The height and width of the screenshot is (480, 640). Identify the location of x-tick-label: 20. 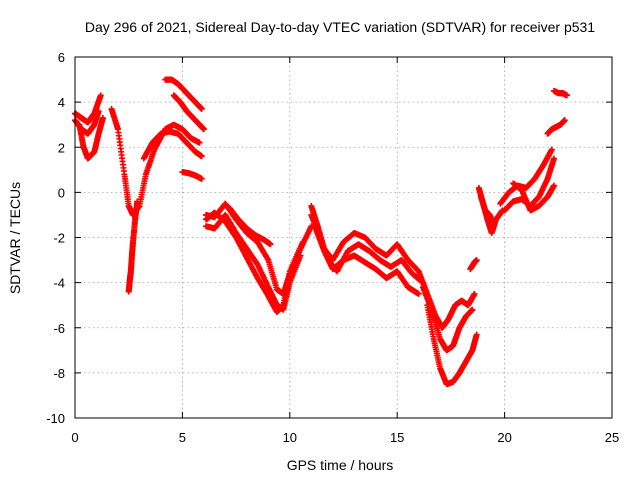
(504, 437).